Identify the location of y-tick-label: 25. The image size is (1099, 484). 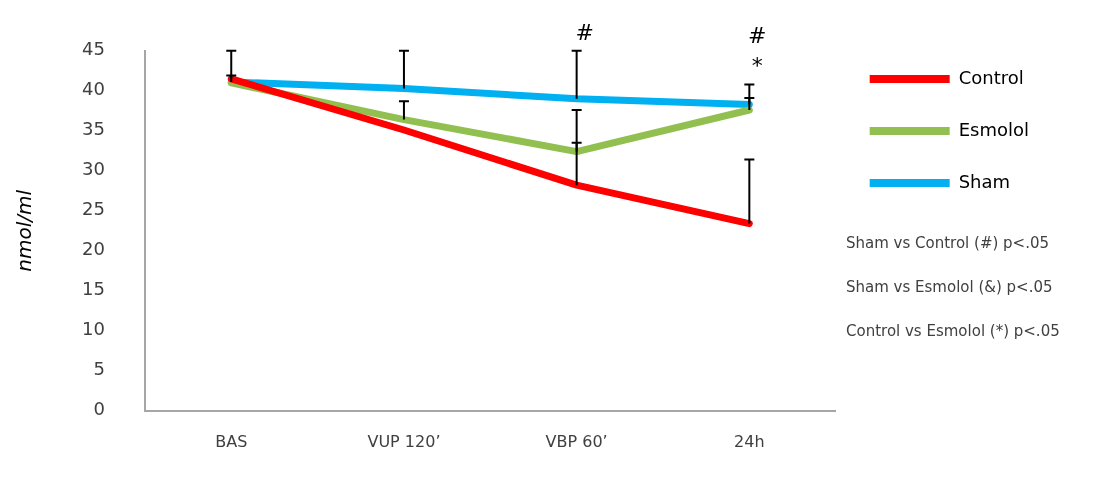
(93, 209).